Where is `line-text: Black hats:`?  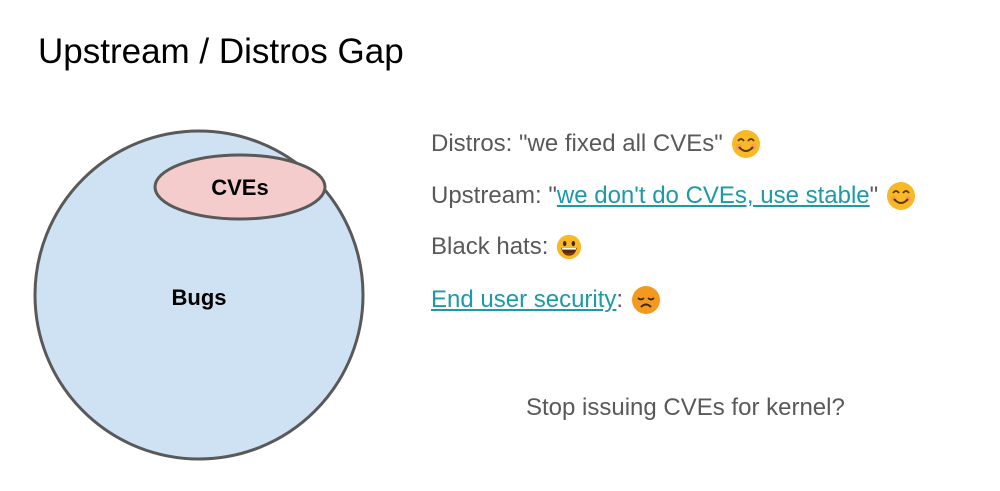
line-text: Black hats: is located at coordinates (490, 246).